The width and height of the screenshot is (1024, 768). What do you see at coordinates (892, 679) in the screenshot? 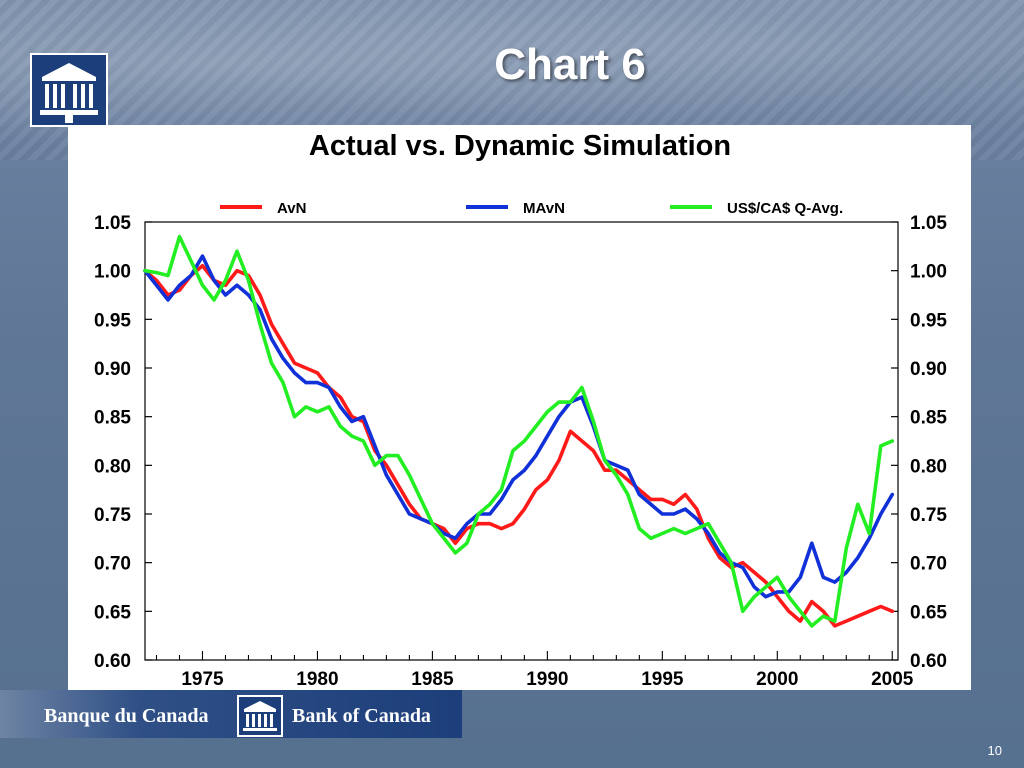
I see `x-tick-label: 2005` at bounding box center [892, 679].